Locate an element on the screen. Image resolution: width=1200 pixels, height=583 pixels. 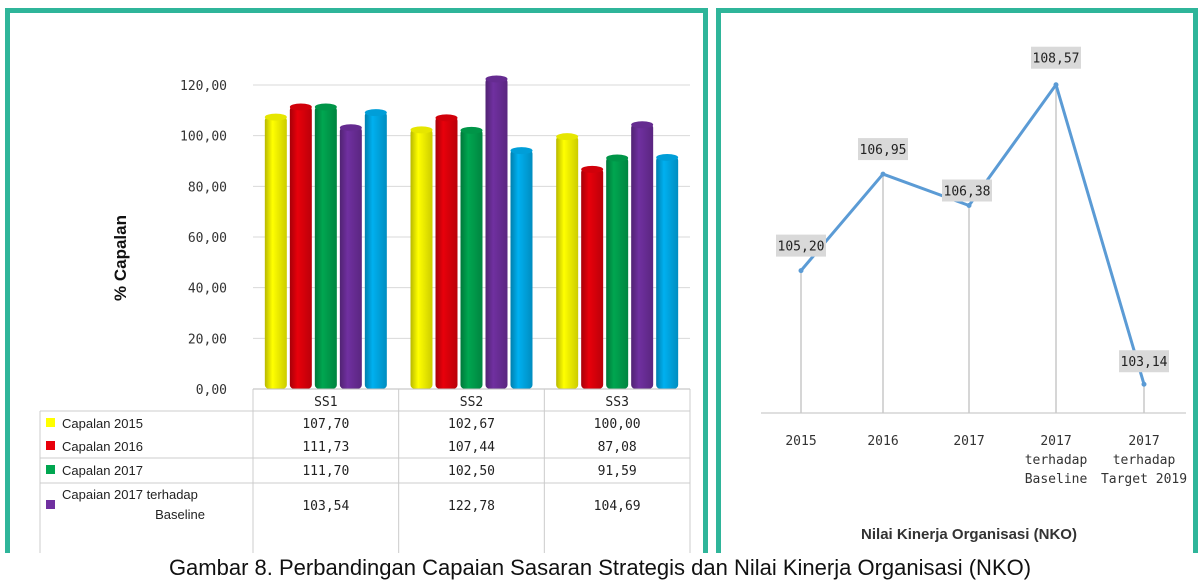
data-label: 106,38 is located at coordinates (967, 192).